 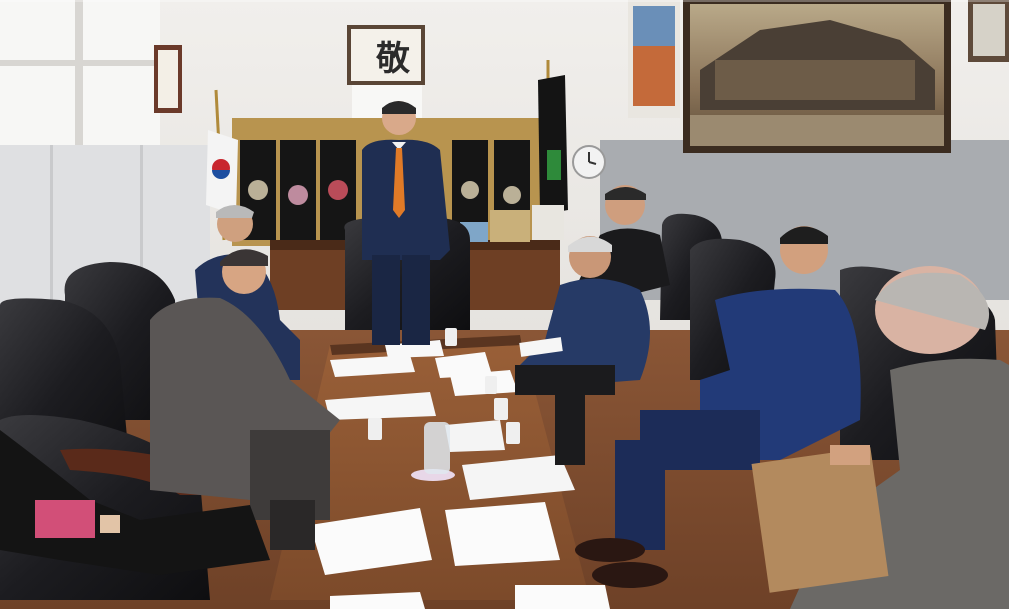 I want to click on calligraphy-character: 敬, so click(x=393, y=59).